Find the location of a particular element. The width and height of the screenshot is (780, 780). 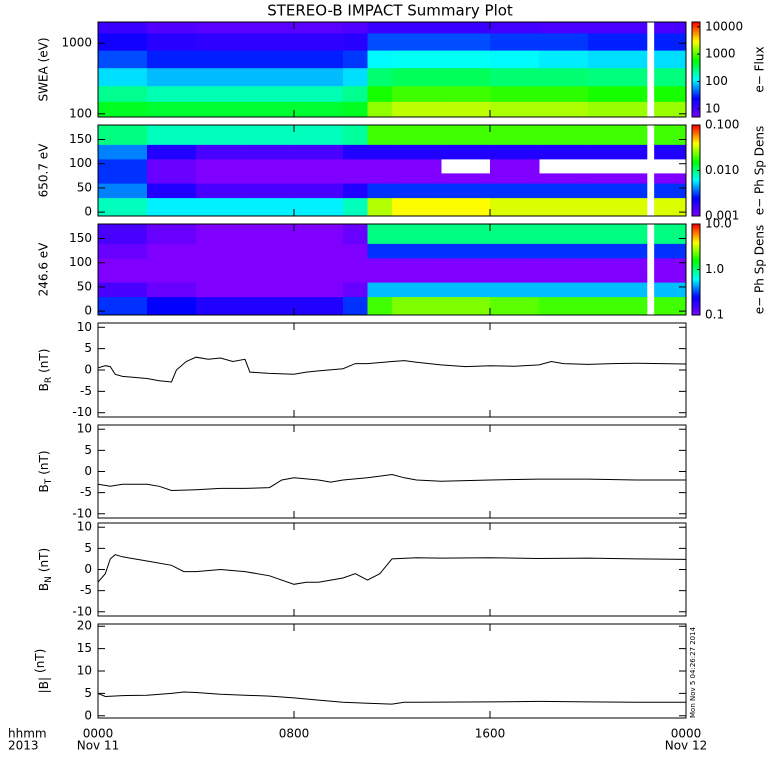

x-tick-label: 0000 is located at coordinates (686, 734).